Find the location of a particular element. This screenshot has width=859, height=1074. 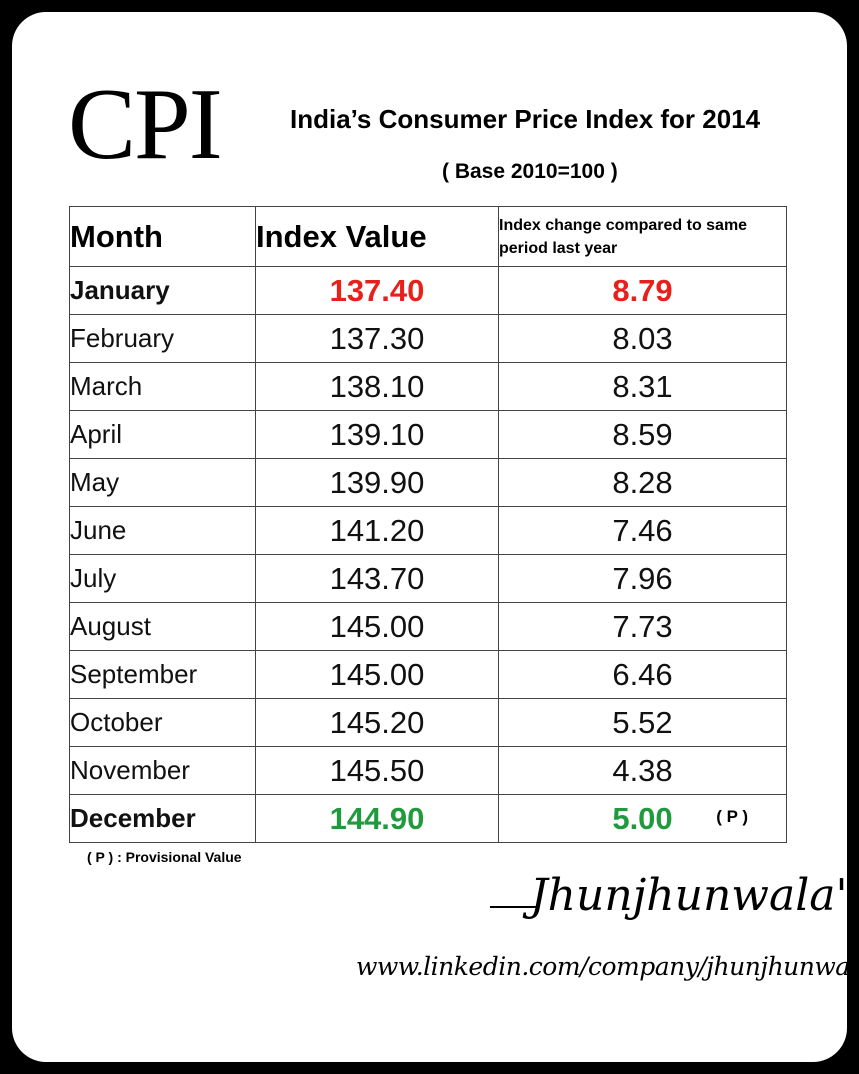

table-row: December 144.90 5.00 ( P ) is located at coordinates (428, 818).